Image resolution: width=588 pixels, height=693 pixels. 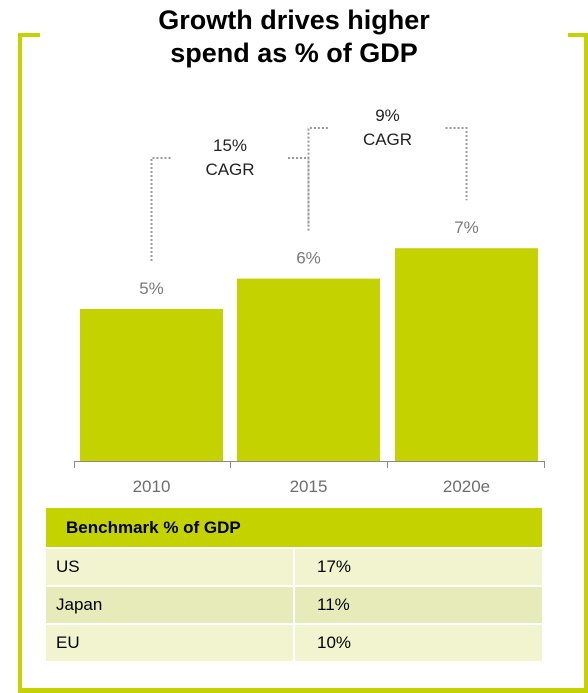 I want to click on table-row: EU 10%, so click(x=294, y=642).